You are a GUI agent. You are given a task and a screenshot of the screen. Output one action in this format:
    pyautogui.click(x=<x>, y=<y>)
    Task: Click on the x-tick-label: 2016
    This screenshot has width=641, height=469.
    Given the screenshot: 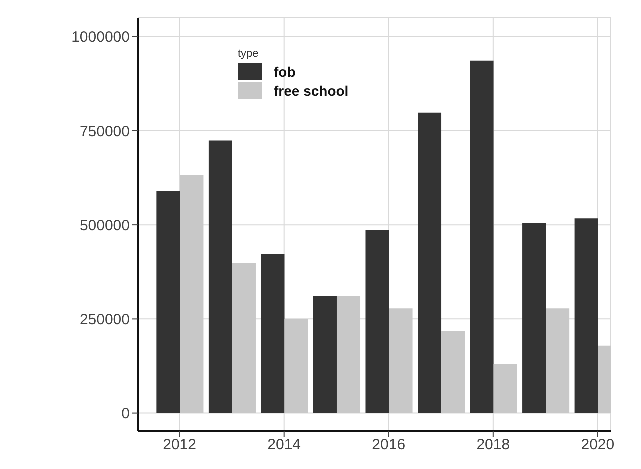 What is the action you would take?
    pyautogui.click(x=389, y=445)
    